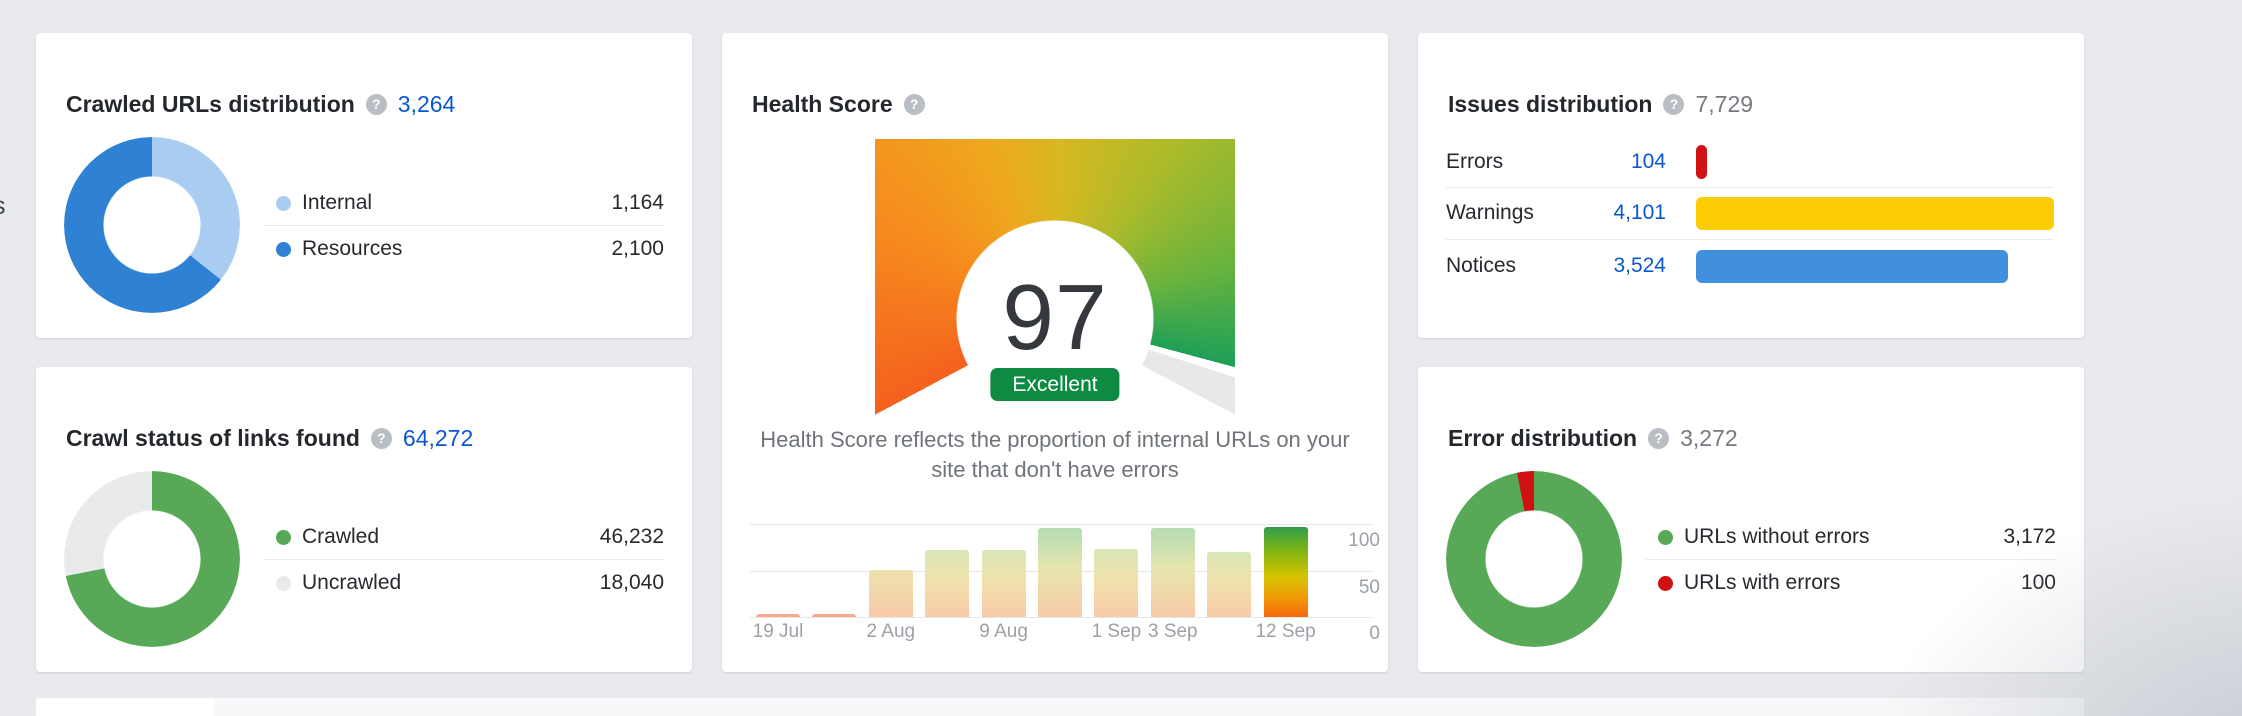  I want to click on x-axis-tick: 3 Sep, so click(1172, 631).